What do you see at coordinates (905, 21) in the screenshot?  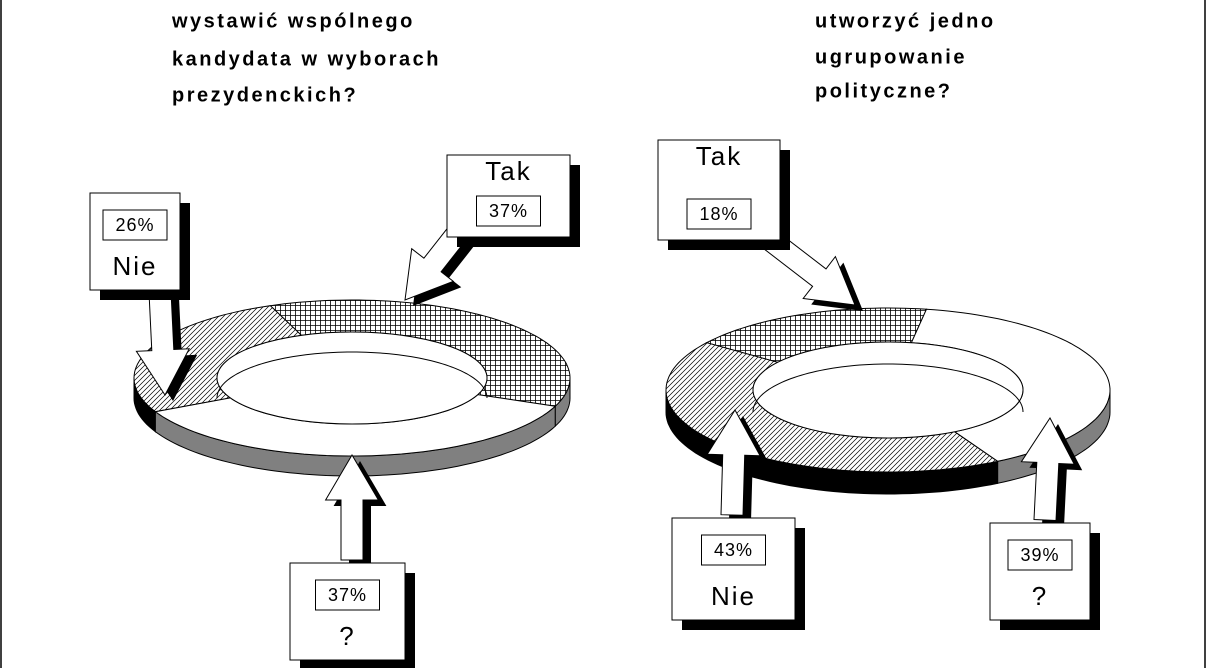 I see `chart-title: utworzyć jedno` at bounding box center [905, 21].